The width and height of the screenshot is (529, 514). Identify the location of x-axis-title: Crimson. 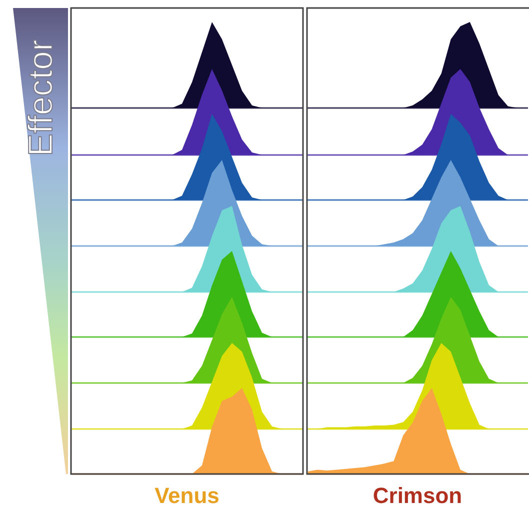
(417, 495).